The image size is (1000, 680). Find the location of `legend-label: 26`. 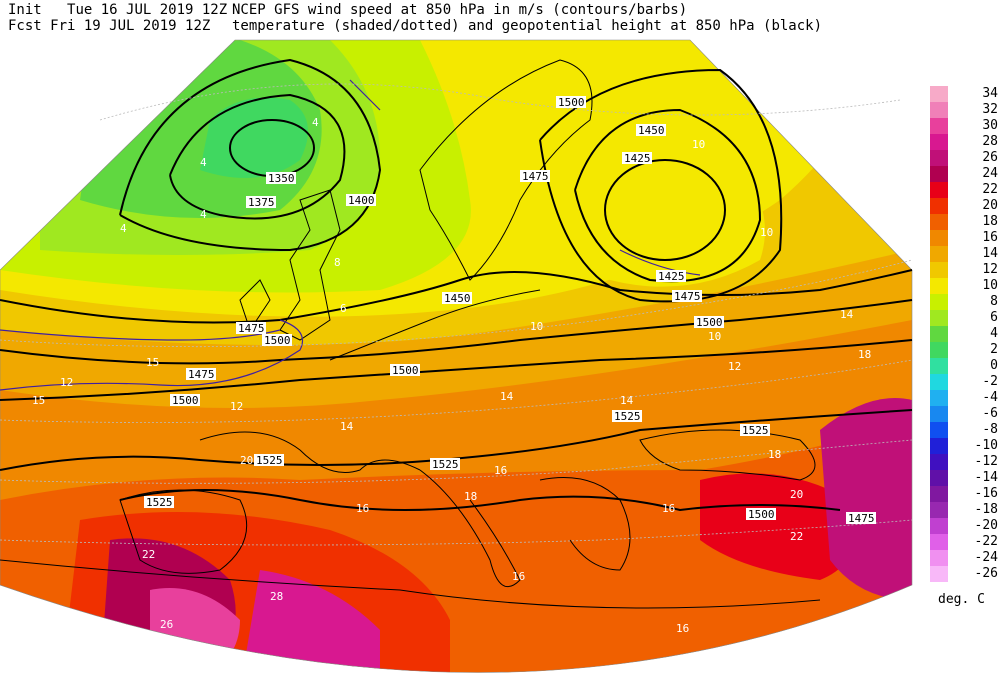

legend-label: 26 is located at coordinates (990, 157).